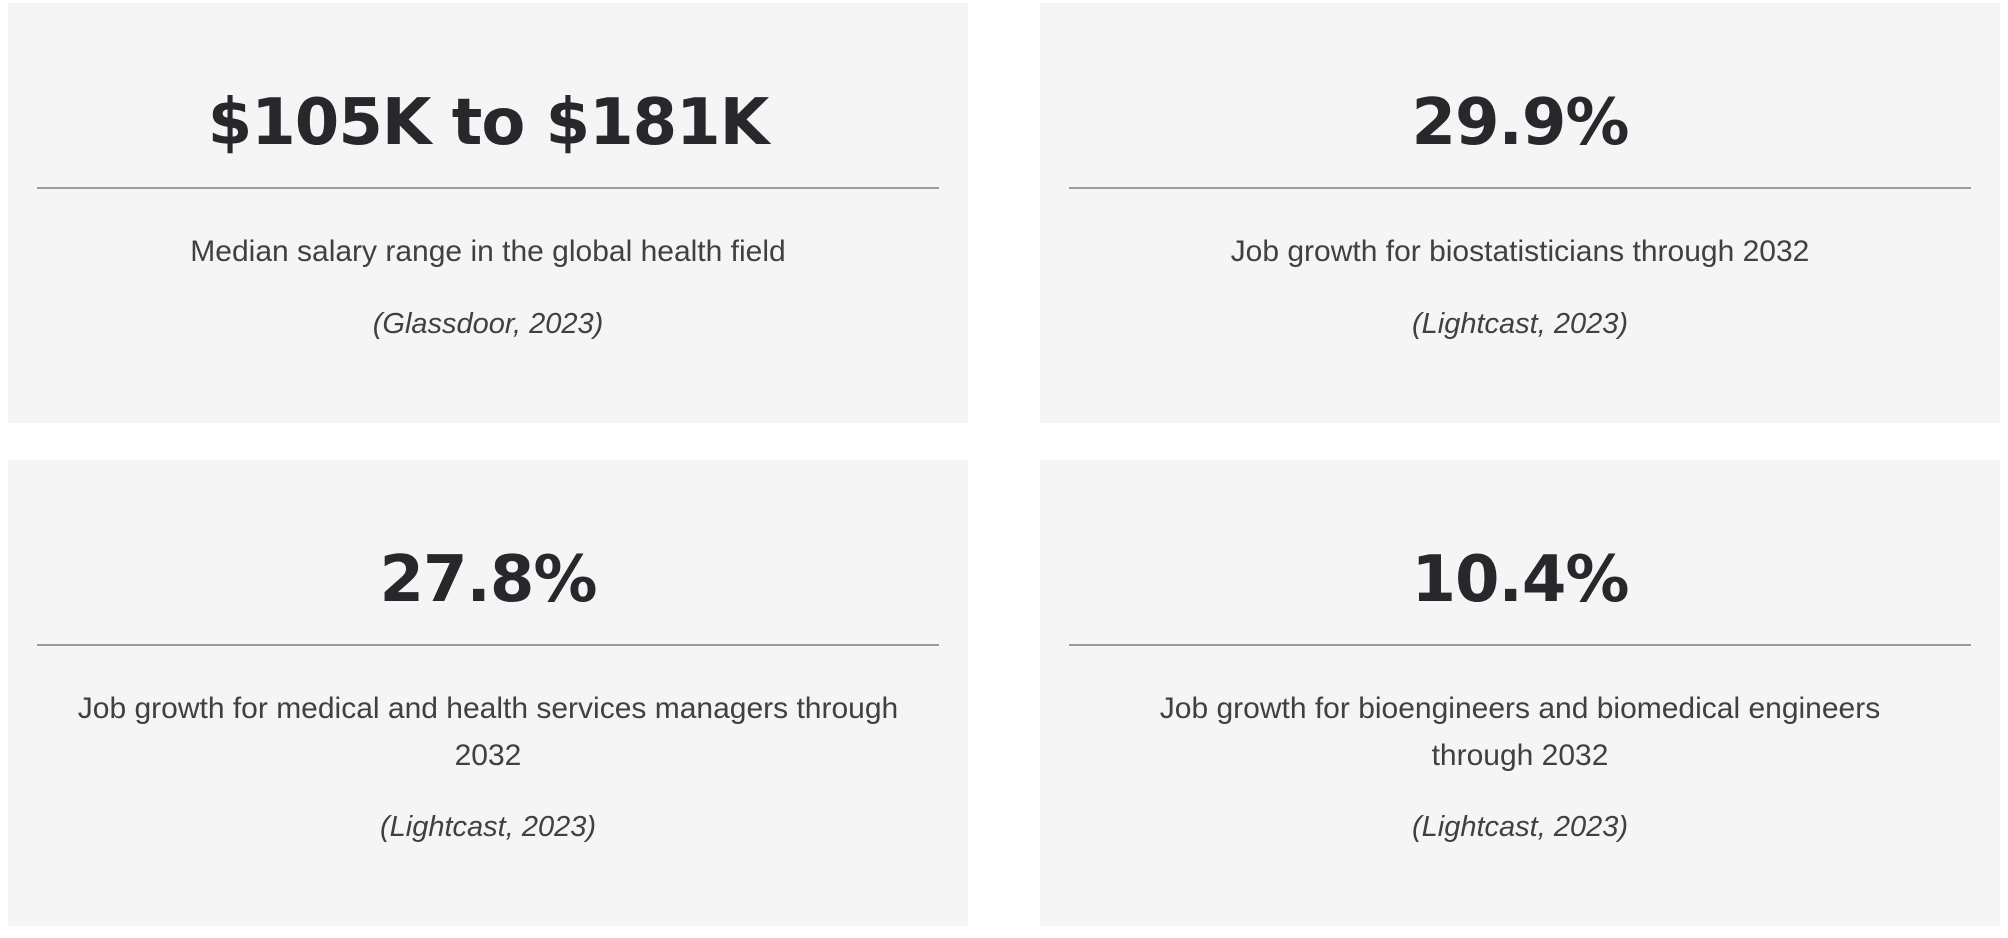 Image resolution: width=2008 pixels, height=938 pixels. Describe the element at coordinates (488, 123) in the screenshot. I see `stat-value: $105K to $181K` at that location.